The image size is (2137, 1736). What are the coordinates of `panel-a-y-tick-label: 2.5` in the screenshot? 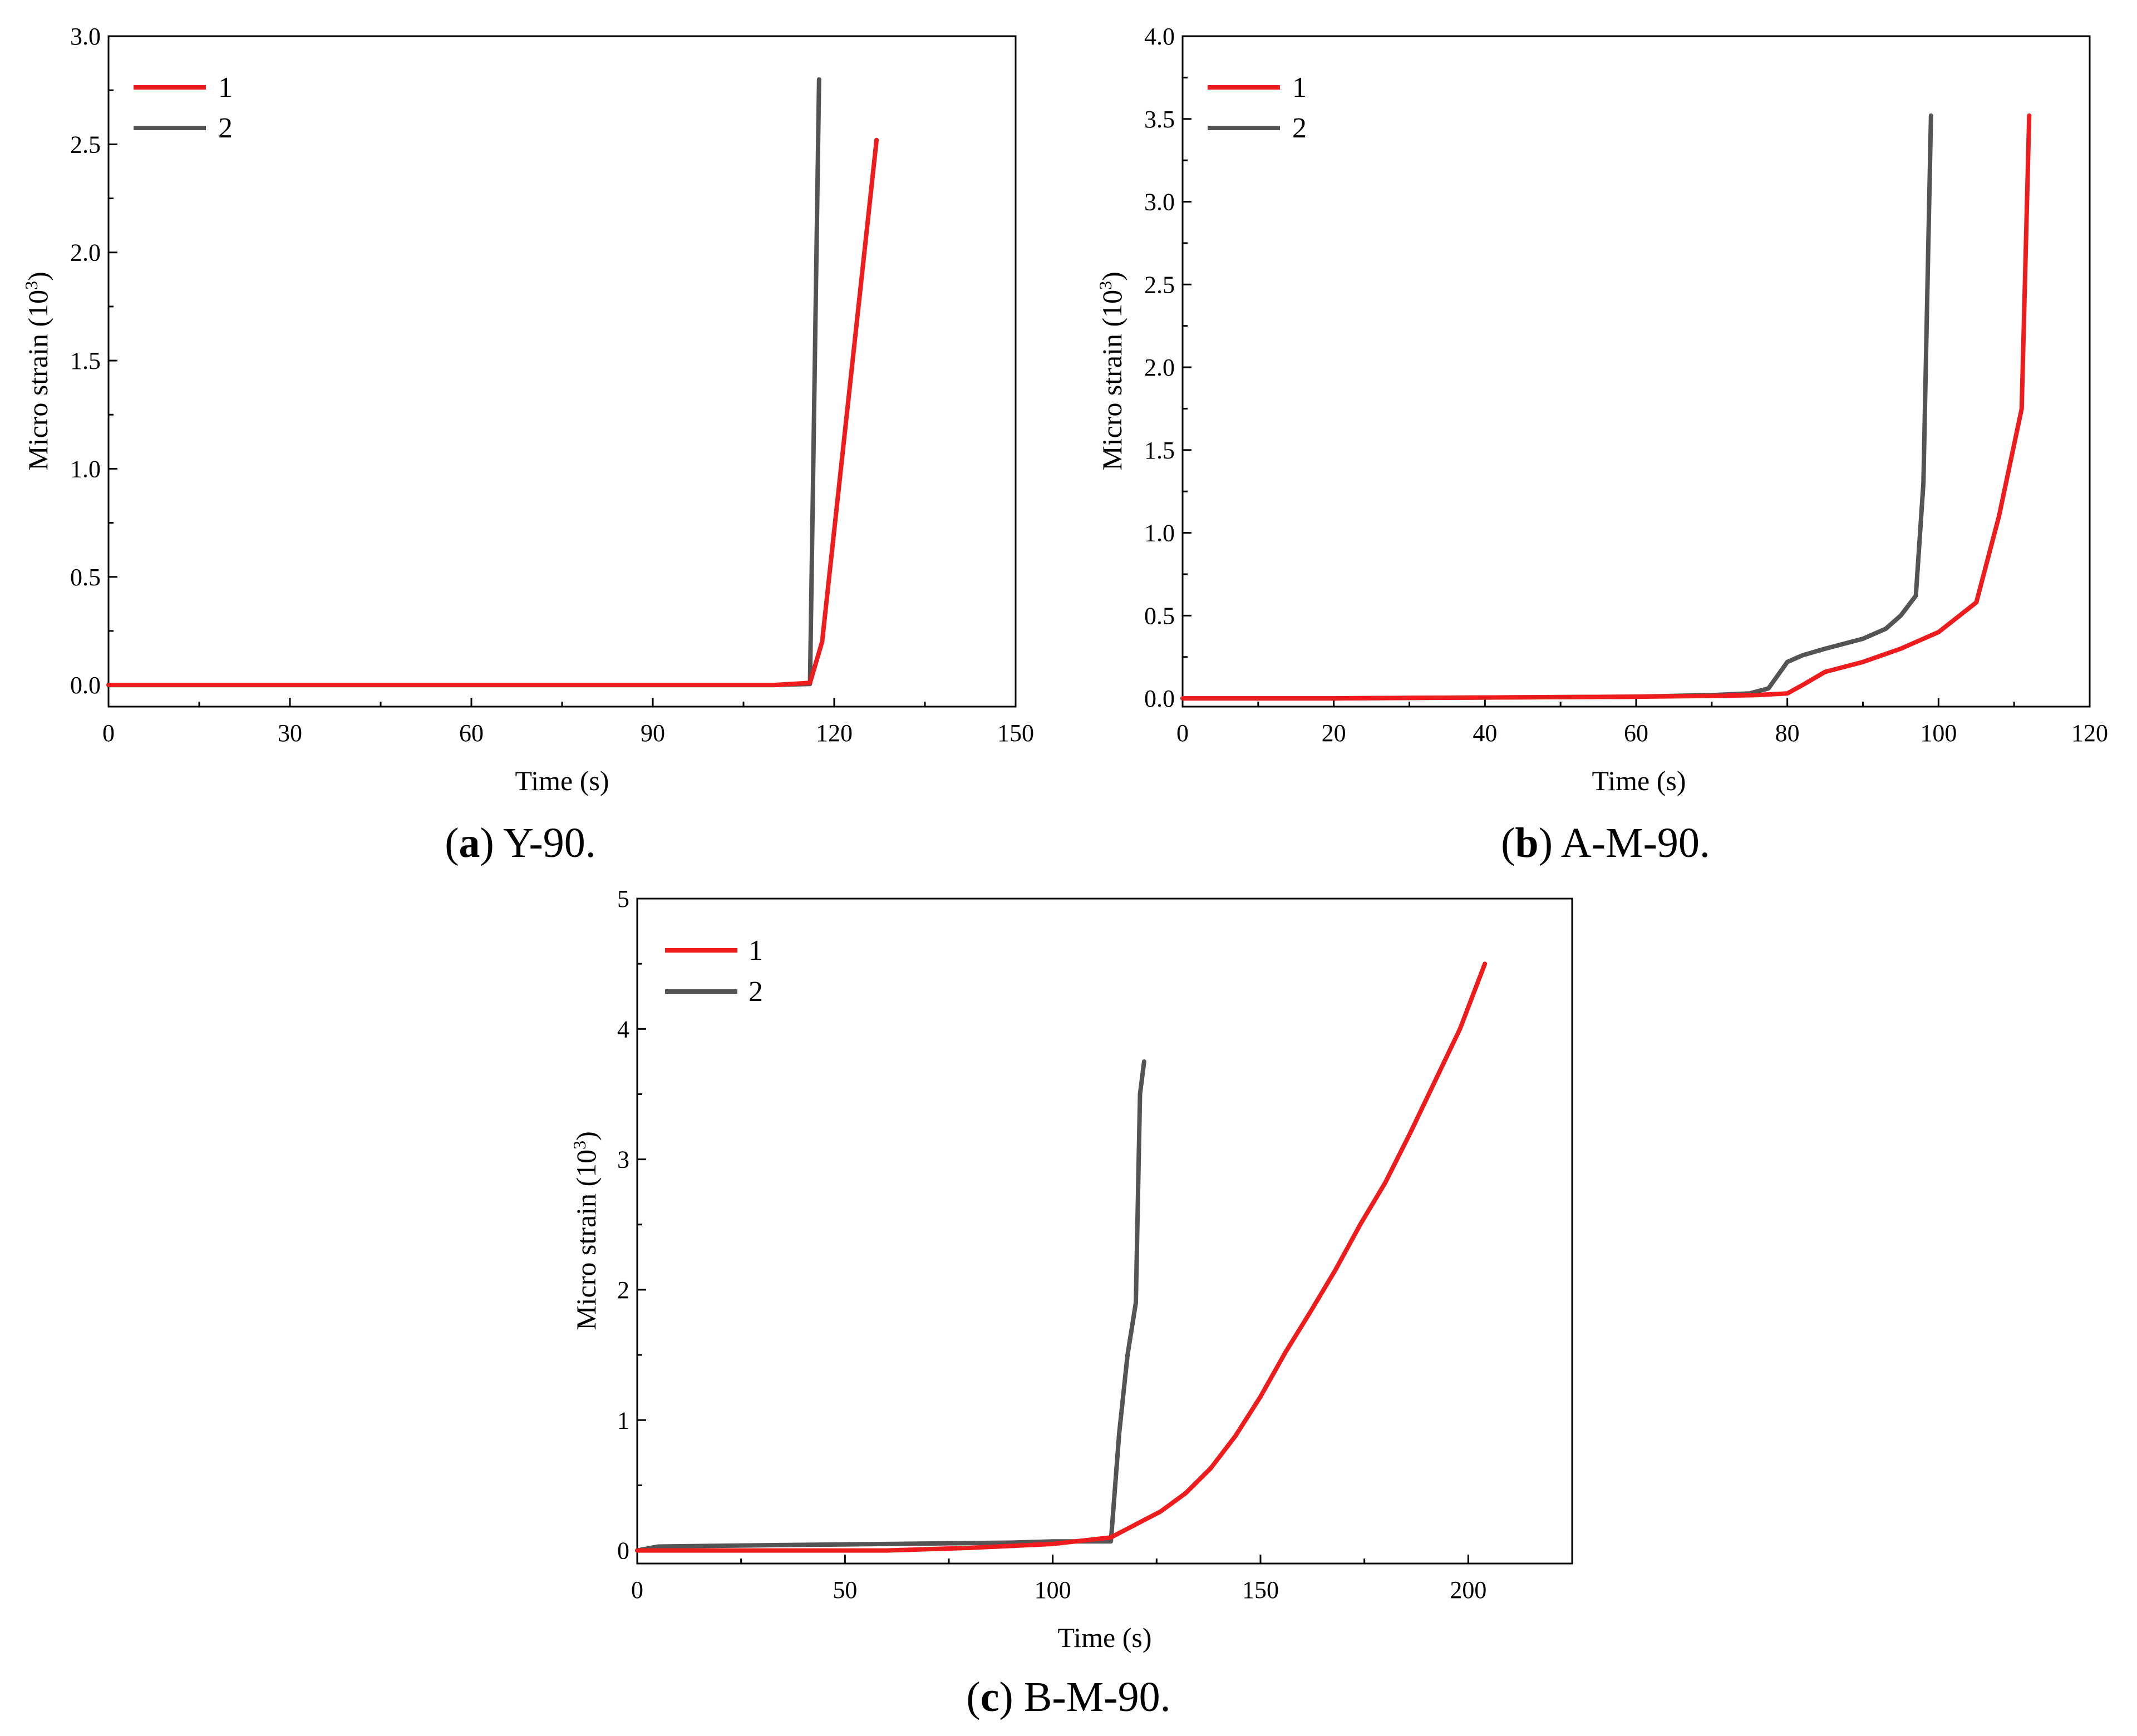 It's located at (85, 144).